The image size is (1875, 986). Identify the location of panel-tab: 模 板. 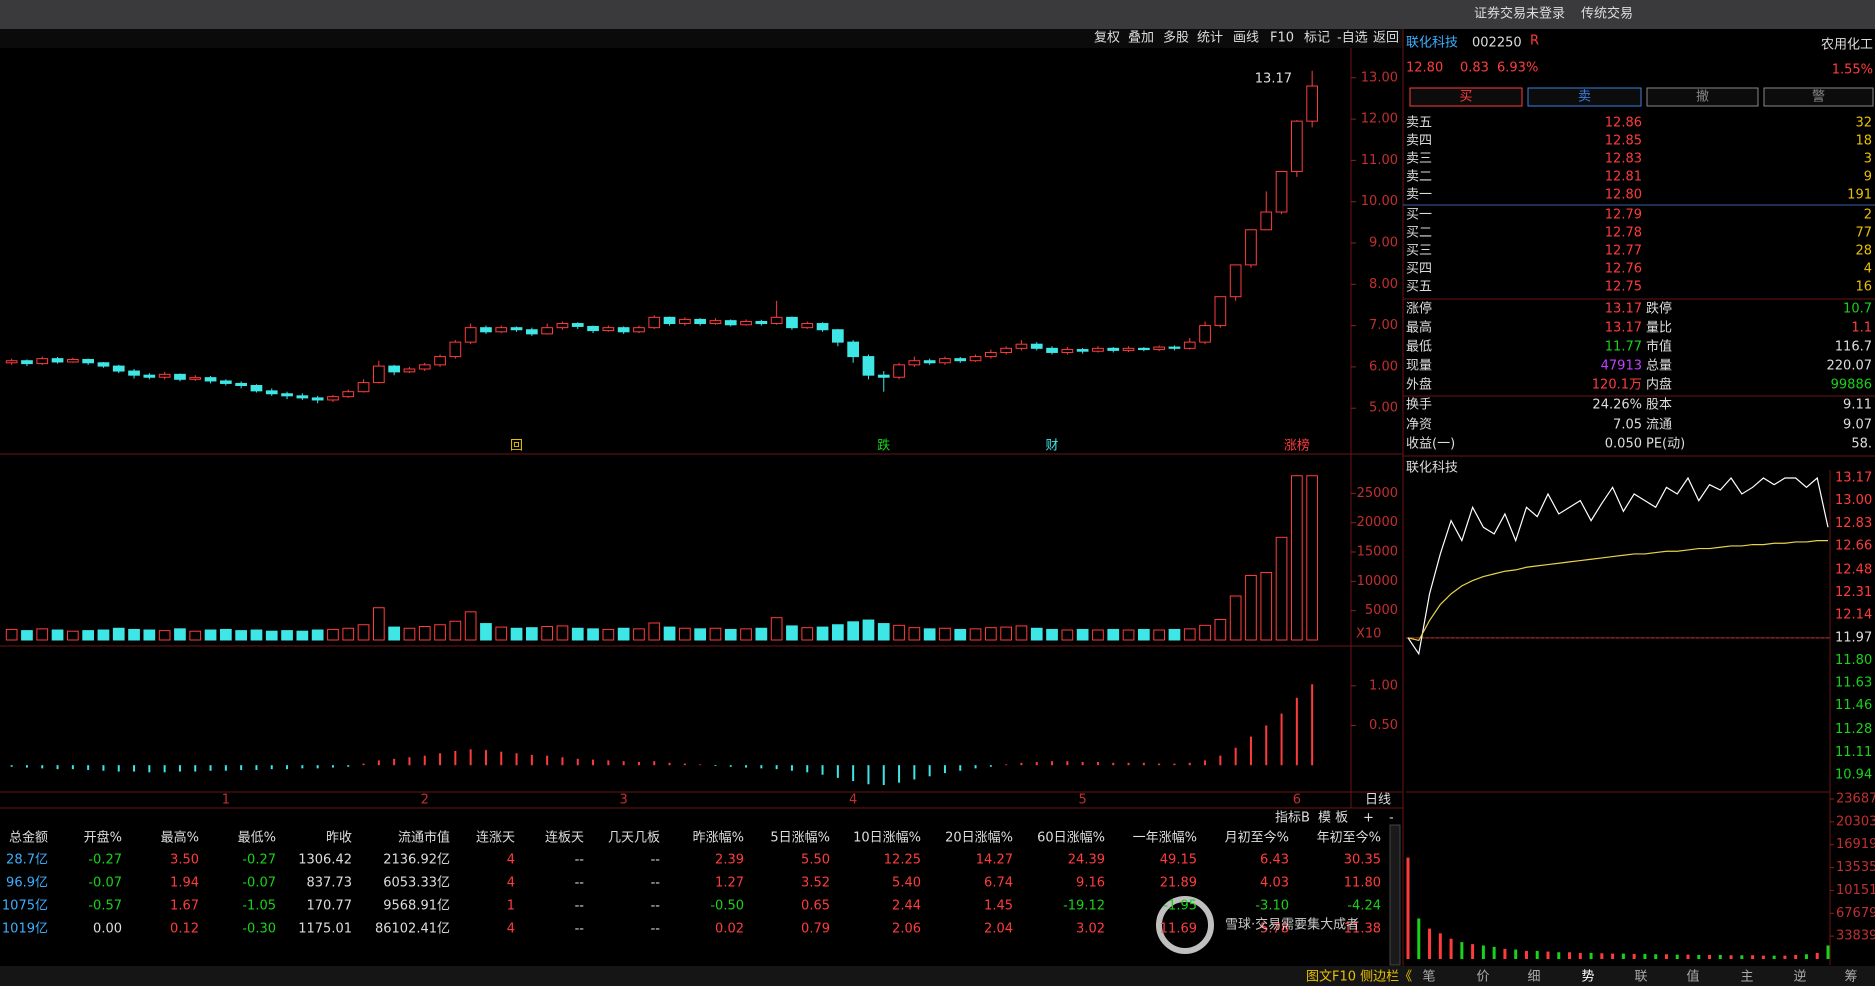
(1333, 818).